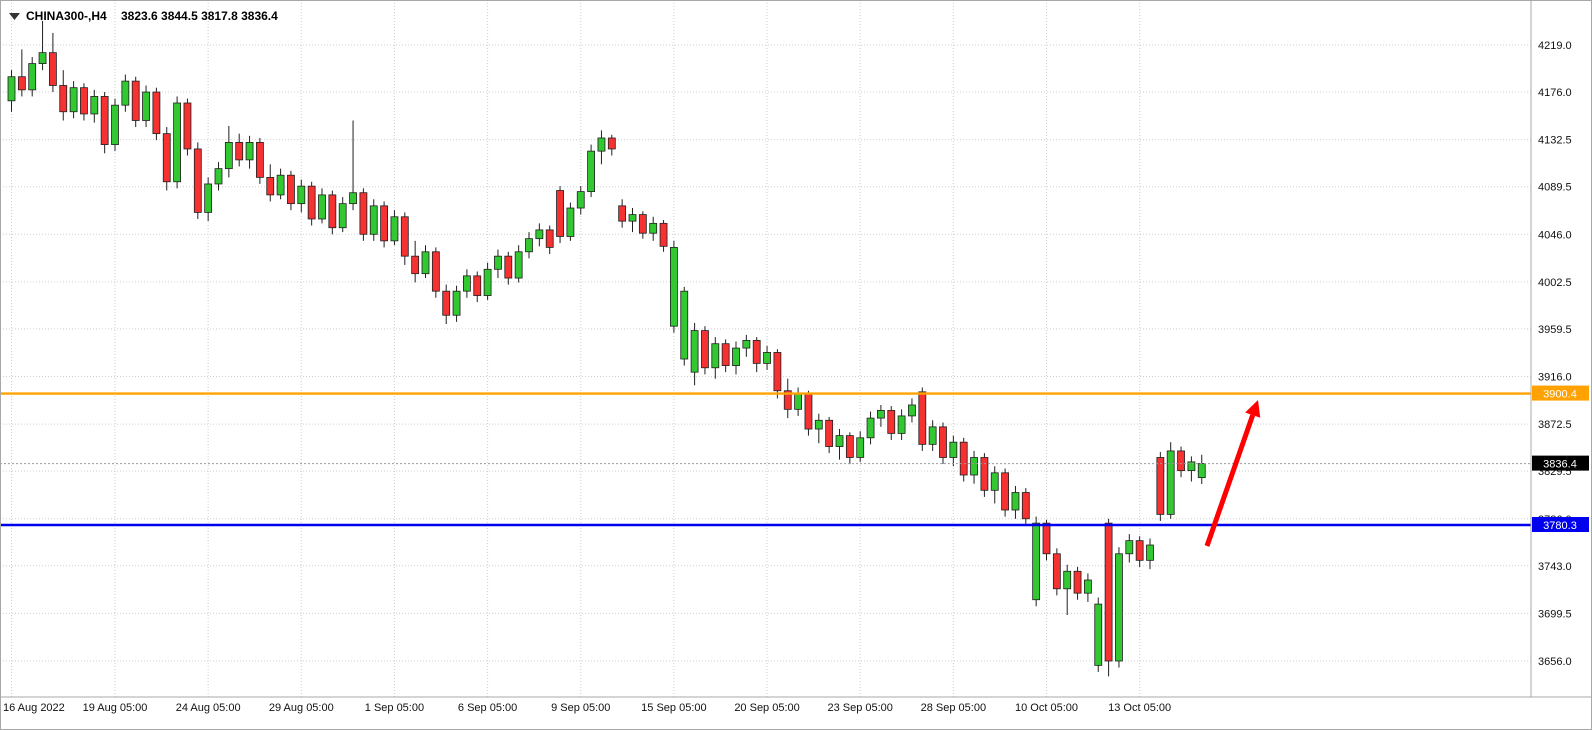  What do you see at coordinates (1555, 141) in the screenshot?
I see `price-tick-label: 4132.5` at bounding box center [1555, 141].